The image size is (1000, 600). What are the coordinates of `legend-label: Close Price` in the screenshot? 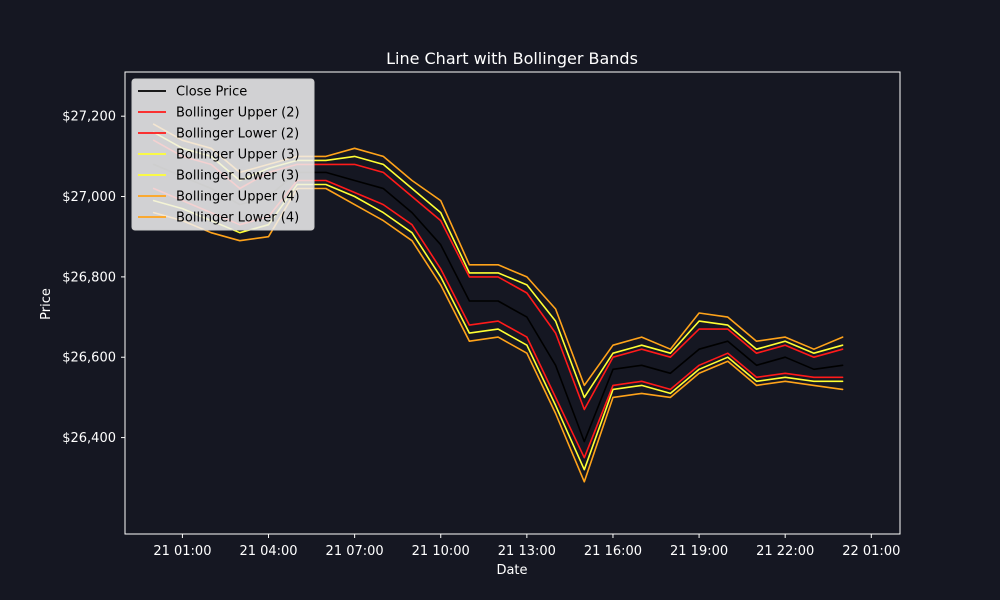 It's located at (211, 92).